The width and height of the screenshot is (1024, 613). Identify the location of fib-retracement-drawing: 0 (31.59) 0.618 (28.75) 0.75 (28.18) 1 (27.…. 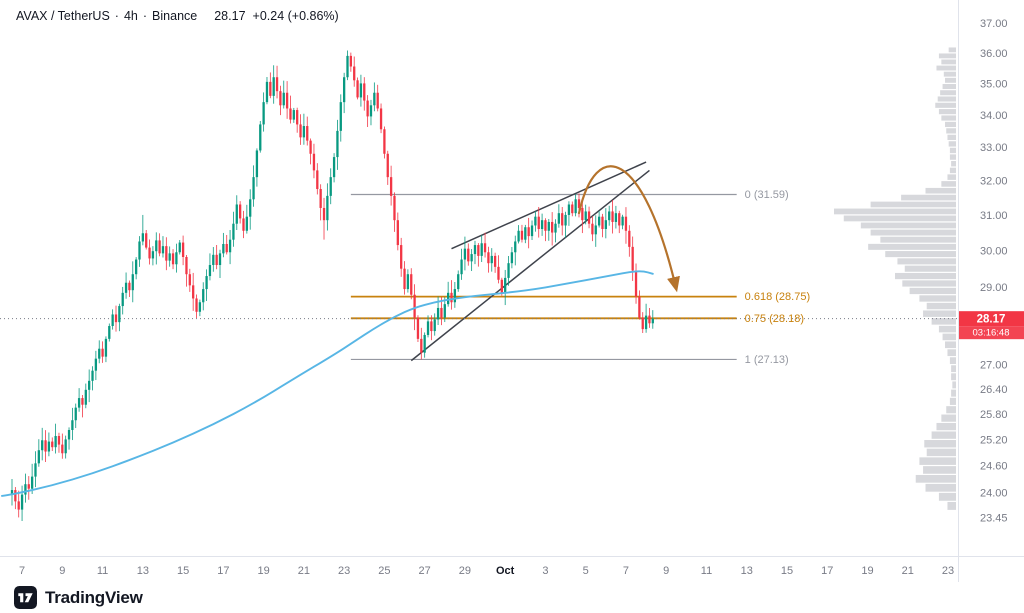
(580, 277).